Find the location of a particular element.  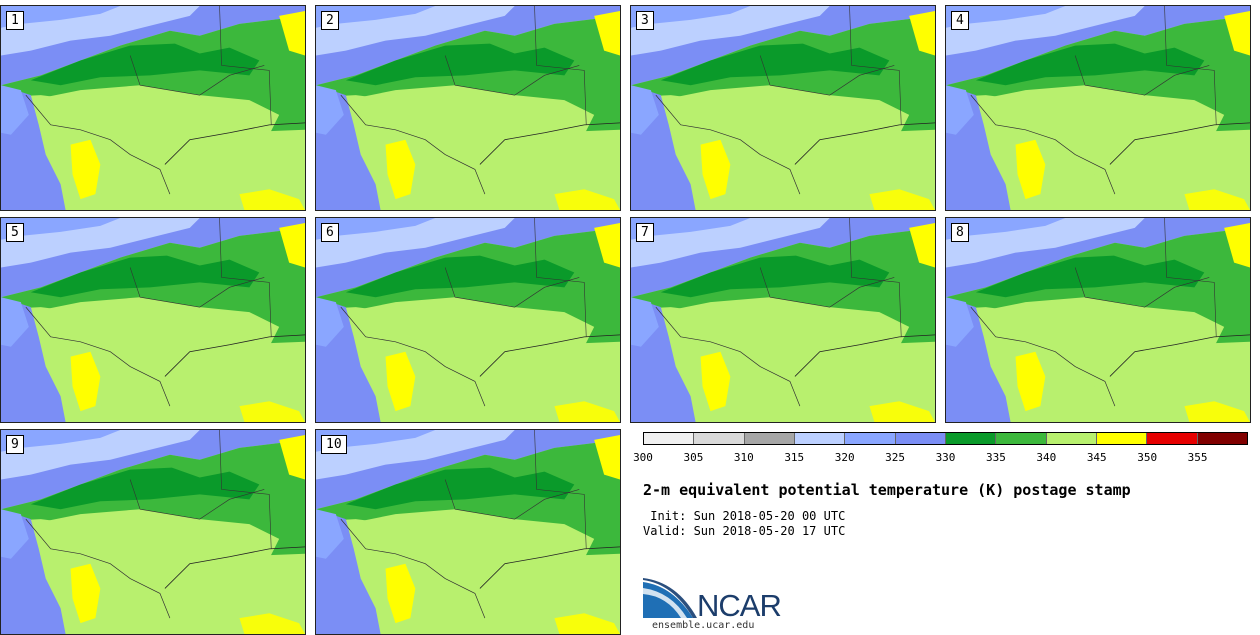

colorbar-tick-label: 345 is located at coordinates (1096, 457).